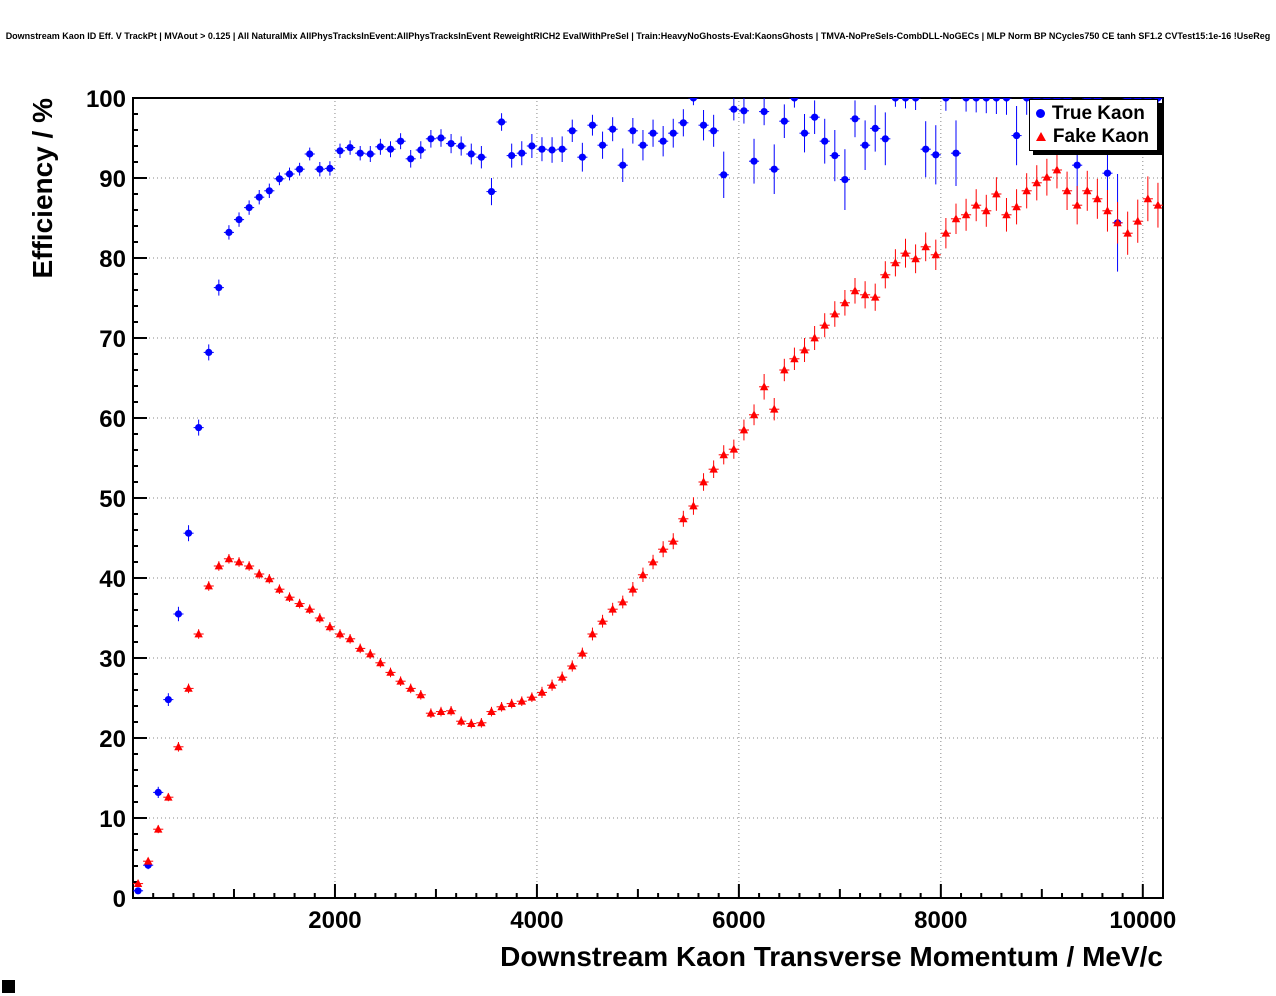 The image size is (1276, 996). Describe the element at coordinates (106, 99) in the screenshot. I see `y-tick-label: 100` at that location.